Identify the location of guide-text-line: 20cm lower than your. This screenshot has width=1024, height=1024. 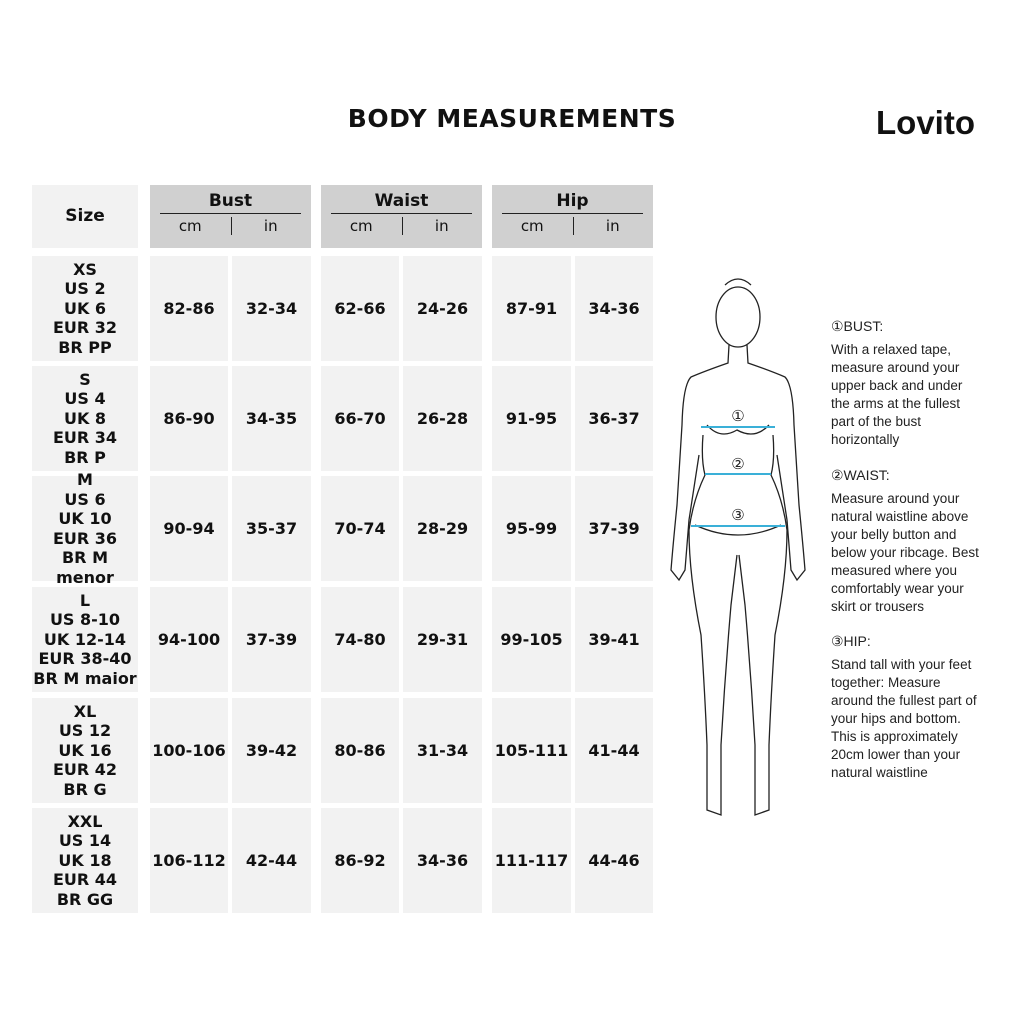
(896, 754).